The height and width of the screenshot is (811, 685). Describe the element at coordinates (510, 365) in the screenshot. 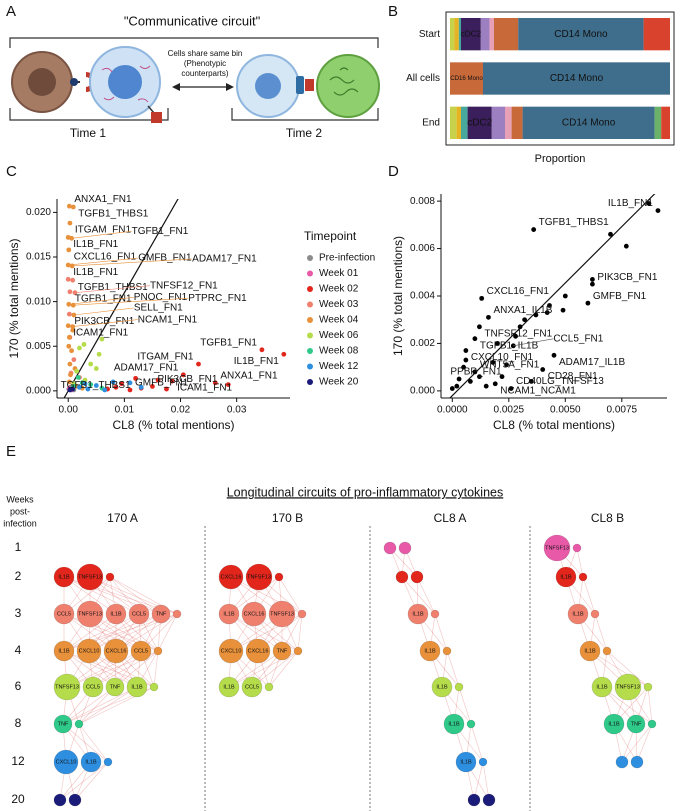

I see `point-label: WNT5A_FN1` at that location.